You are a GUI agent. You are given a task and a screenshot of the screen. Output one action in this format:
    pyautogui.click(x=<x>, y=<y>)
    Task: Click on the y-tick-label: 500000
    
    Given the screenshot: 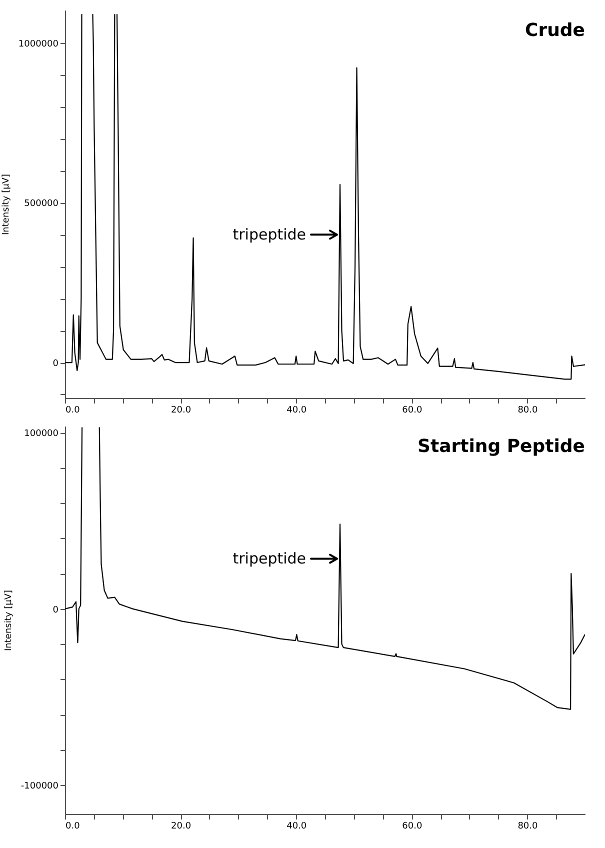 What is the action you would take?
    pyautogui.click(x=41, y=204)
    